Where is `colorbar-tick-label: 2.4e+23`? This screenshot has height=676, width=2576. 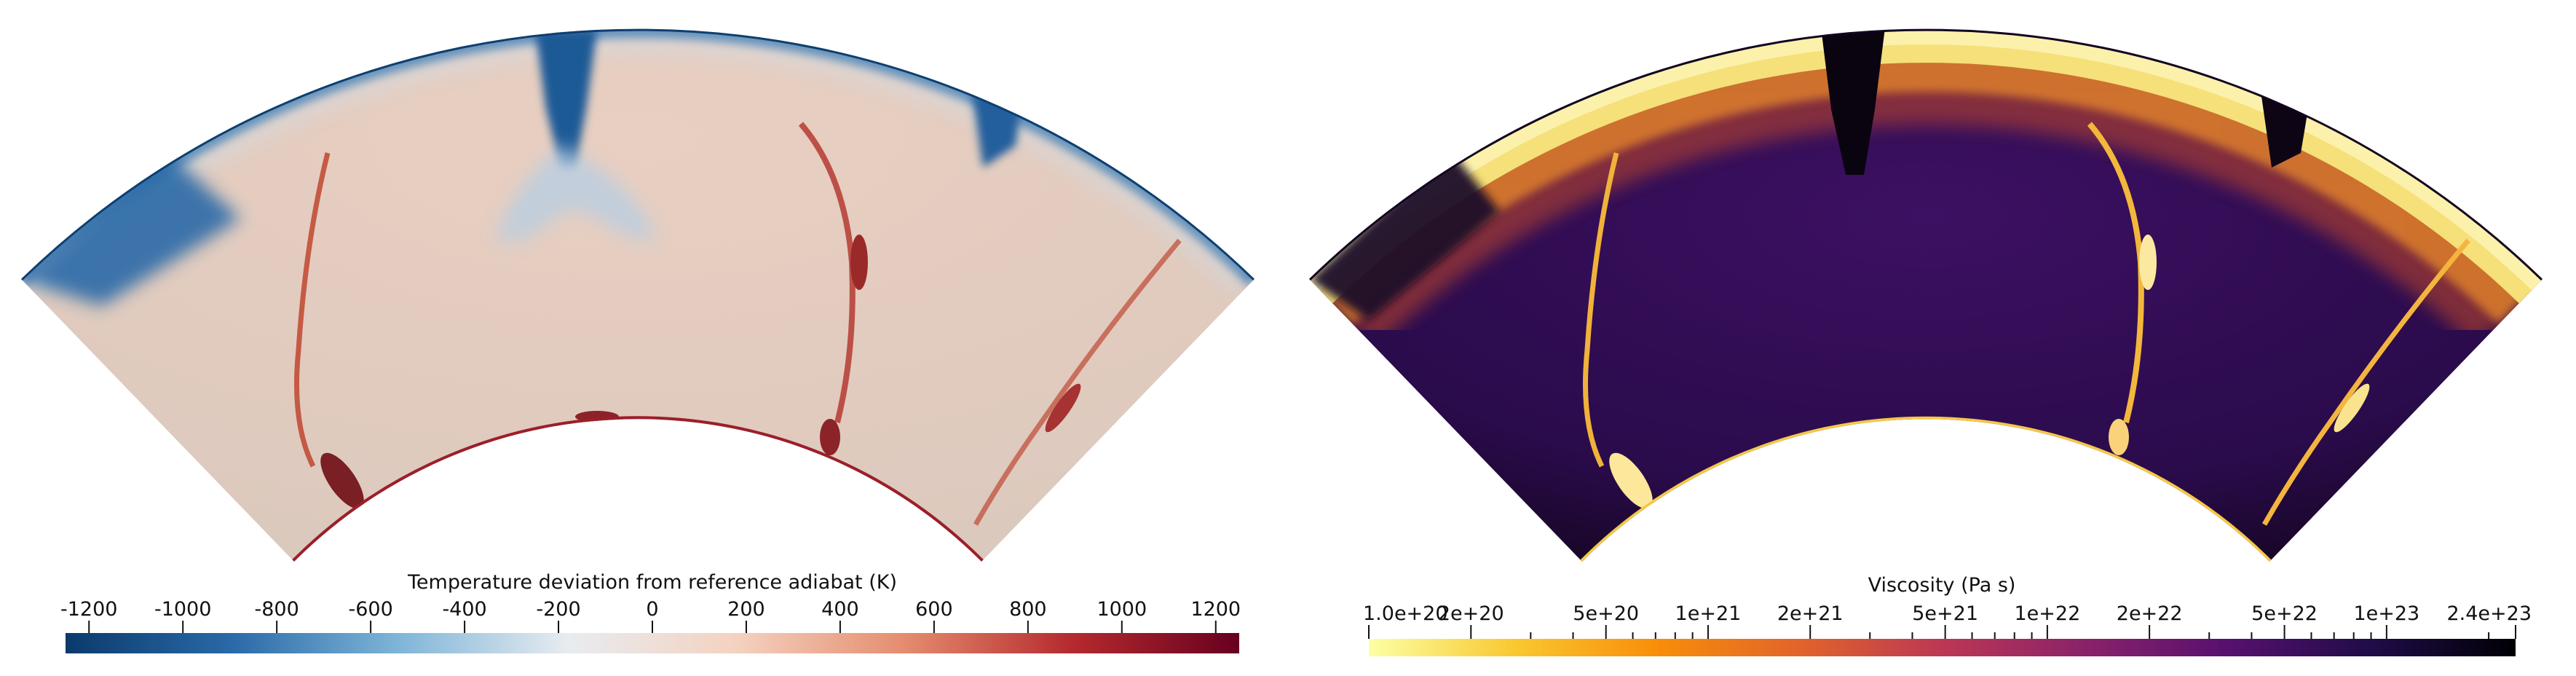
colorbar-tick-label: 2.4e+23 is located at coordinates (2489, 613).